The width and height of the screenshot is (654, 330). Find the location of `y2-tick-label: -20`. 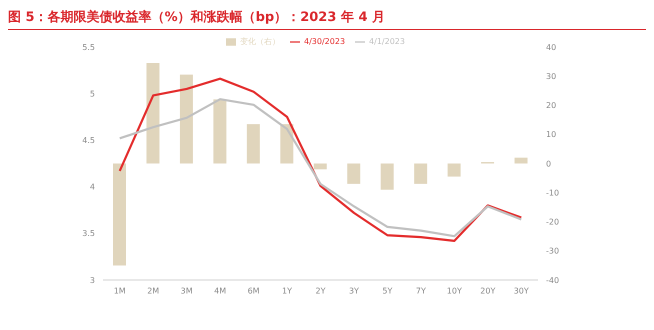

y2-tick-label: -20 is located at coordinates (553, 222).